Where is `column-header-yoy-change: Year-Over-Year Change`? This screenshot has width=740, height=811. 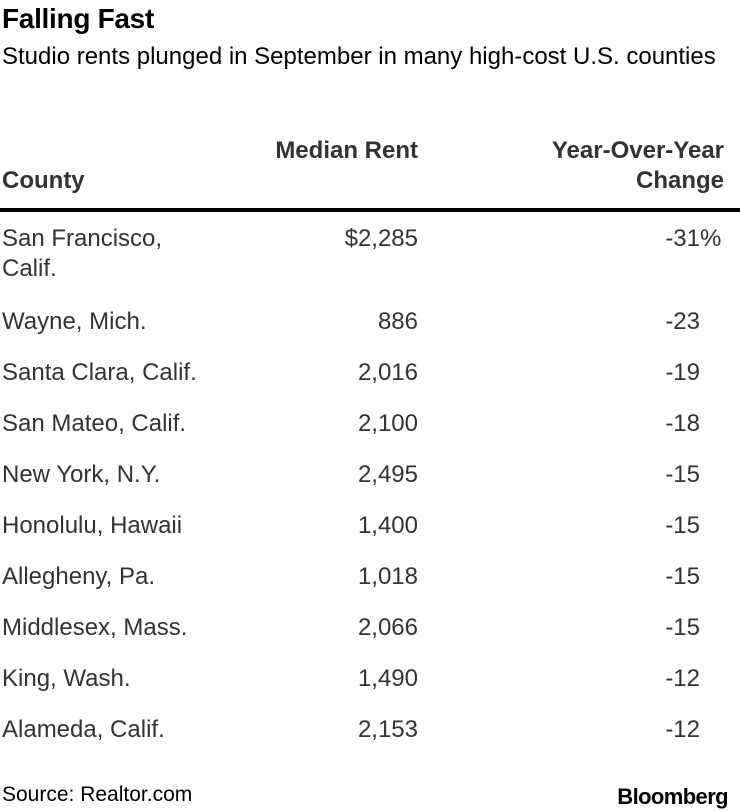 column-header-yoy-change: Year-Over-Year Change is located at coordinates (637, 165).